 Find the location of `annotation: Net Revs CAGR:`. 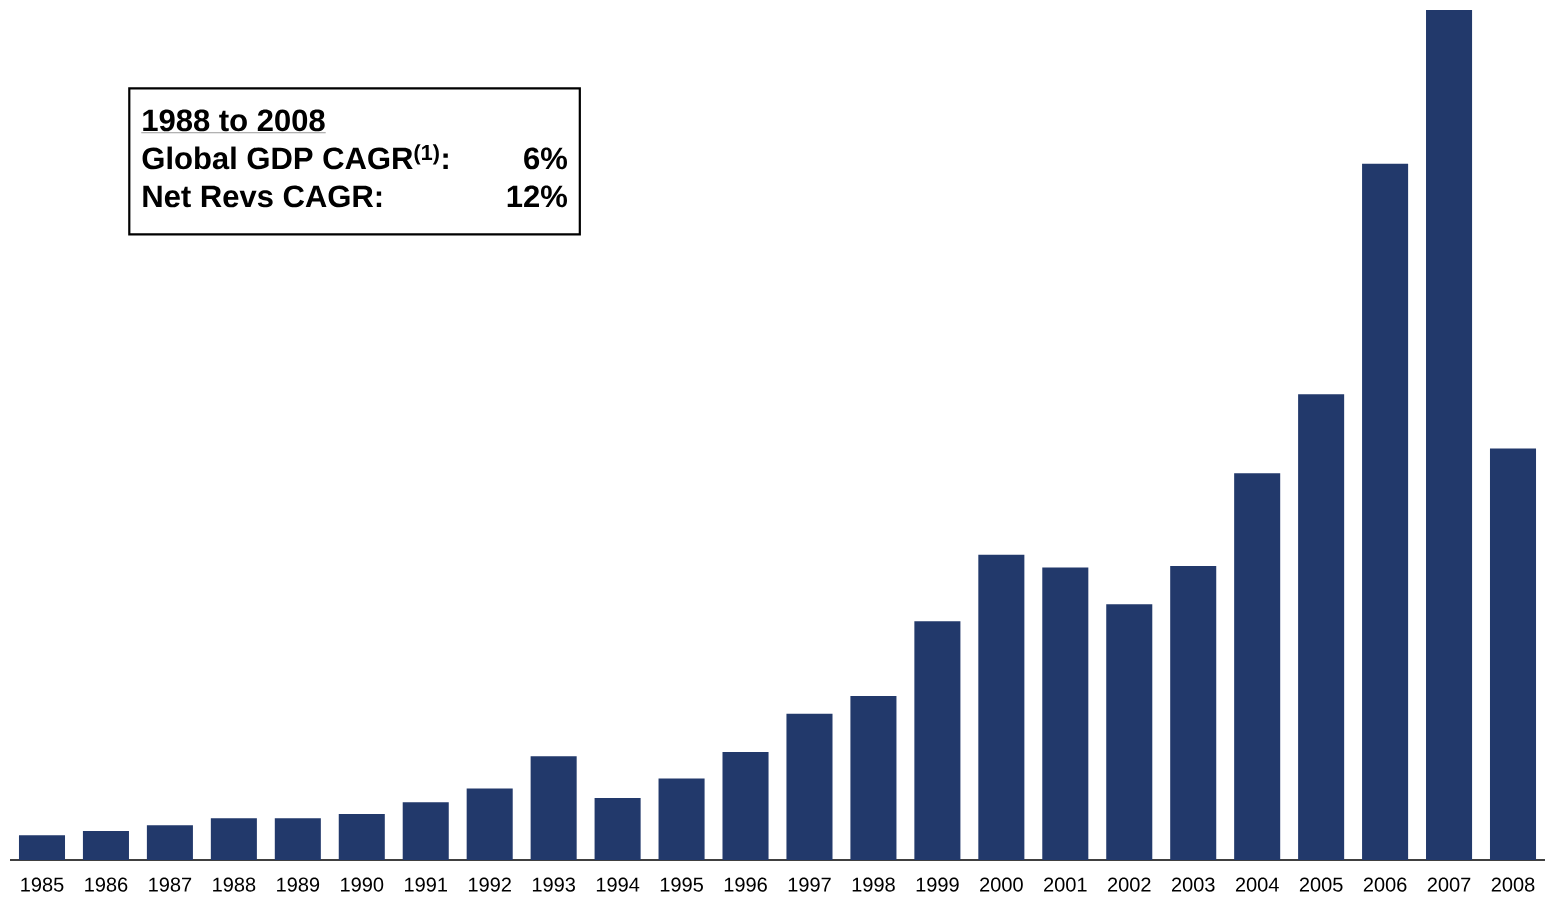

annotation: Net Revs CAGR: is located at coordinates (262, 196).